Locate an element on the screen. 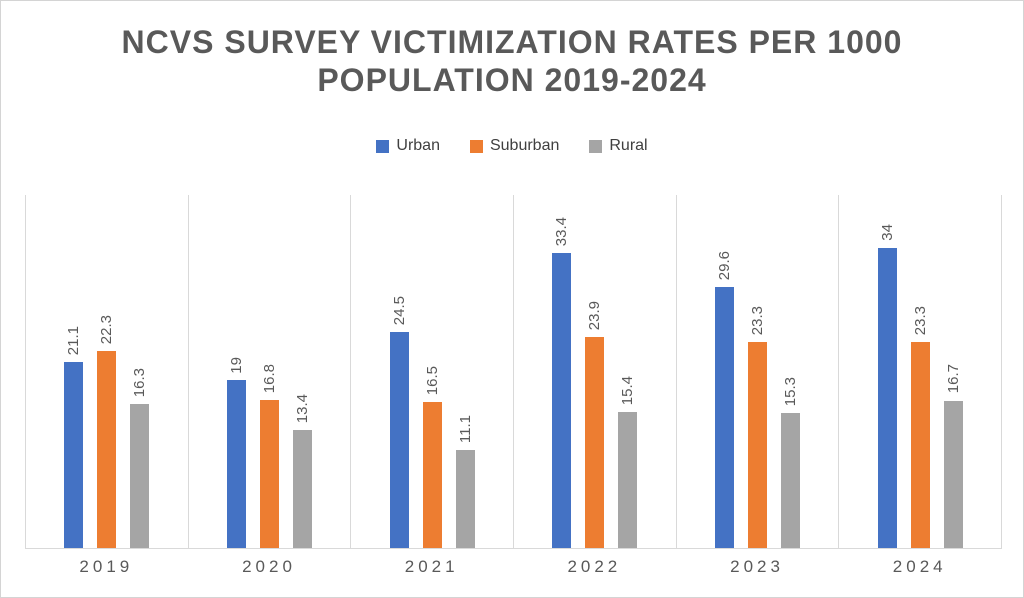 Image resolution: width=1024 pixels, height=598 pixels. legend-item-urban: Urban is located at coordinates (408, 146).